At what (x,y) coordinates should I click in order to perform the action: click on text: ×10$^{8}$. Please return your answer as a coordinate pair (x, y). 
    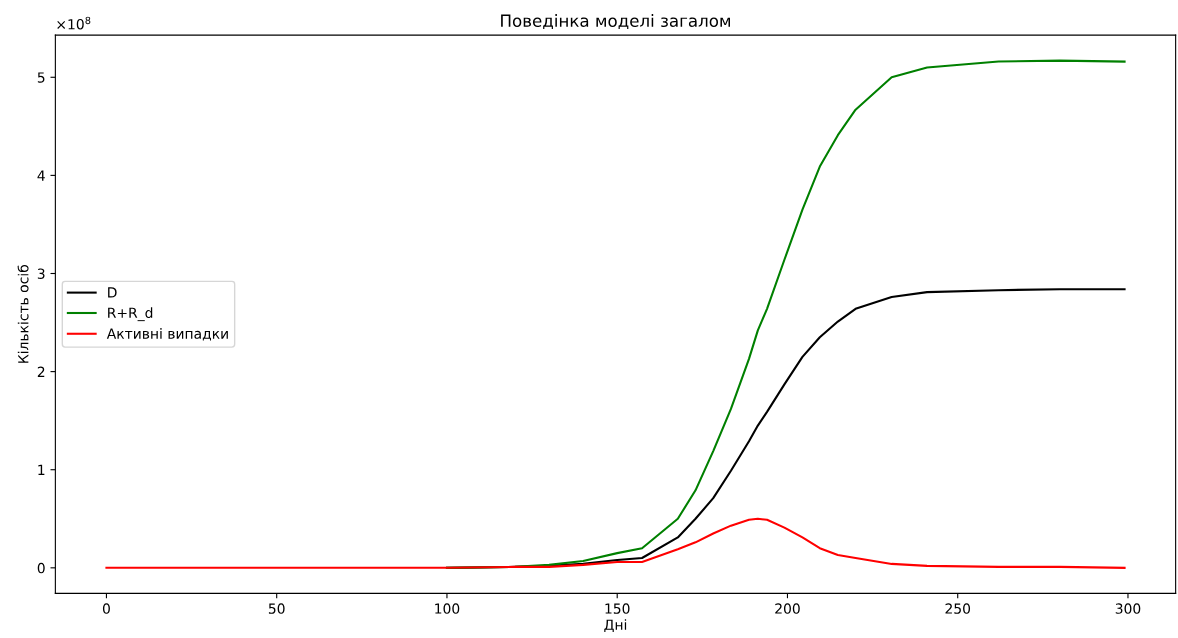
    Looking at the image, I should click on (74, 23).